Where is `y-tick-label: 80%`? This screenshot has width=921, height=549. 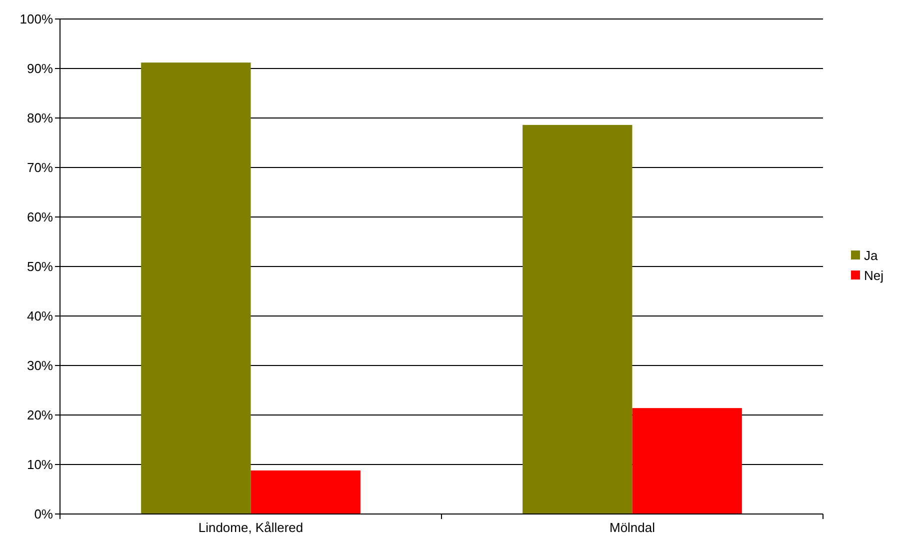
y-tick-label: 80% is located at coordinates (40, 118).